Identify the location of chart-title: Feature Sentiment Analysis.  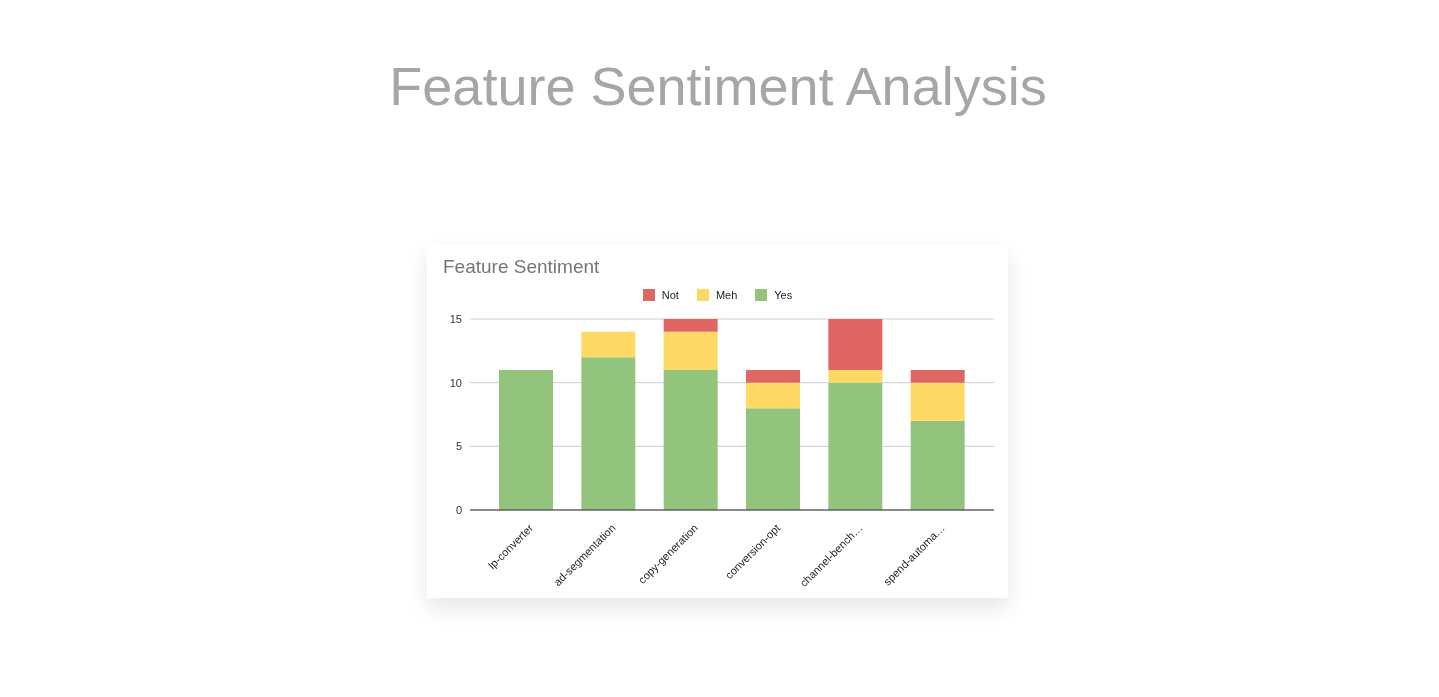
(718, 86).